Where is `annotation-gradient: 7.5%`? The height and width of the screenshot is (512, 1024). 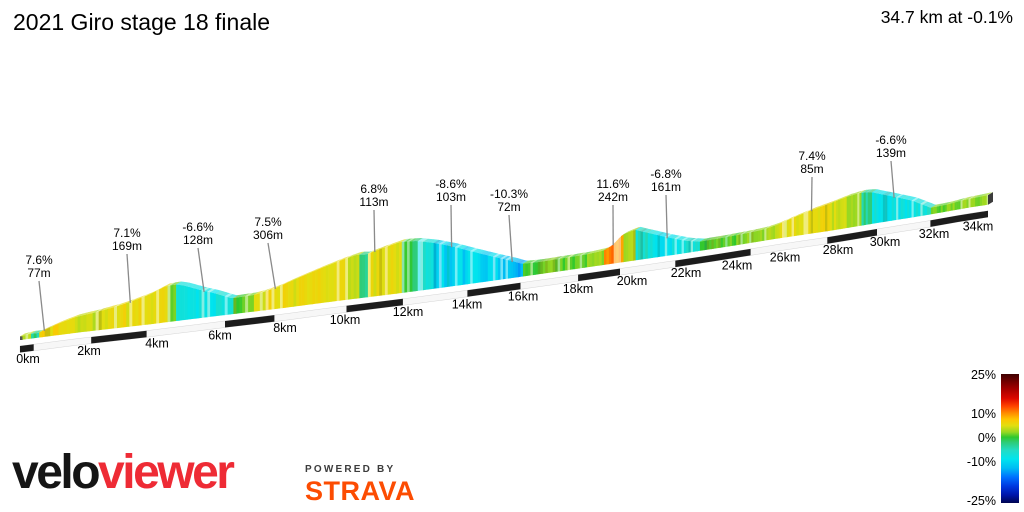
annotation-gradient: 7.5% is located at coordinates (268, 222).